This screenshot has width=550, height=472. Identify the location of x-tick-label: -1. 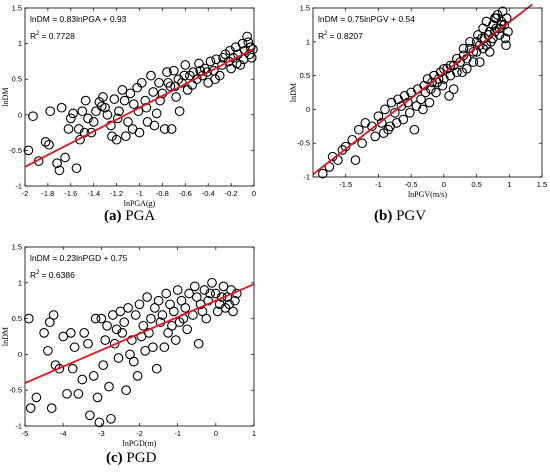
(139, 193).